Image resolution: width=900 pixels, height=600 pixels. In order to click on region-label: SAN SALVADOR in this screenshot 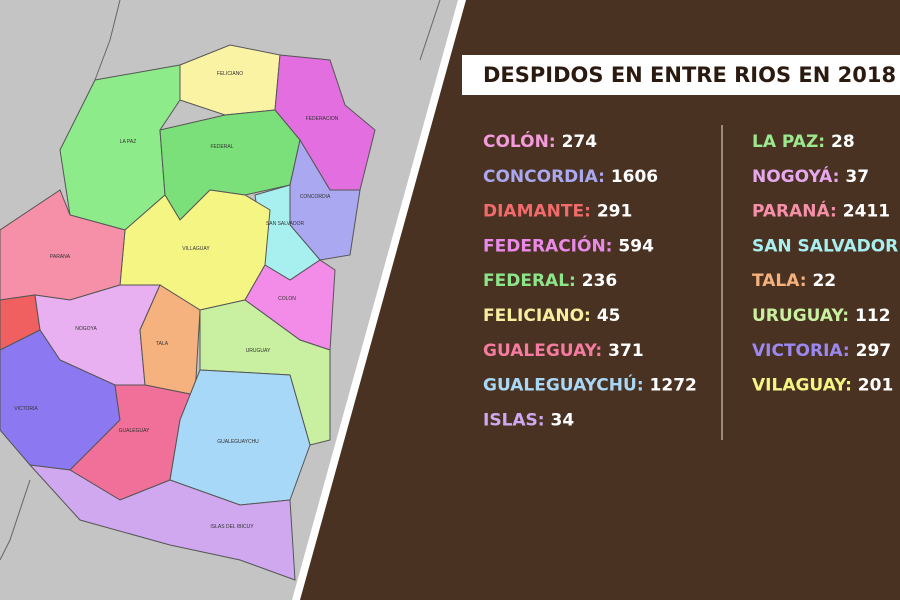, I will do `click(285, 224)`.